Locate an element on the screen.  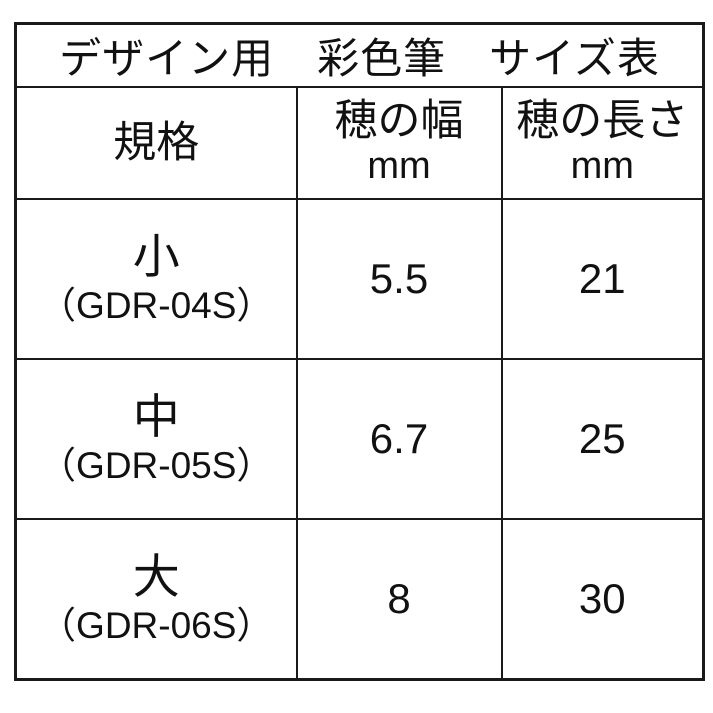
spec-cell-small: 小 （GDR-04S） is located at coordinates (156, 279).